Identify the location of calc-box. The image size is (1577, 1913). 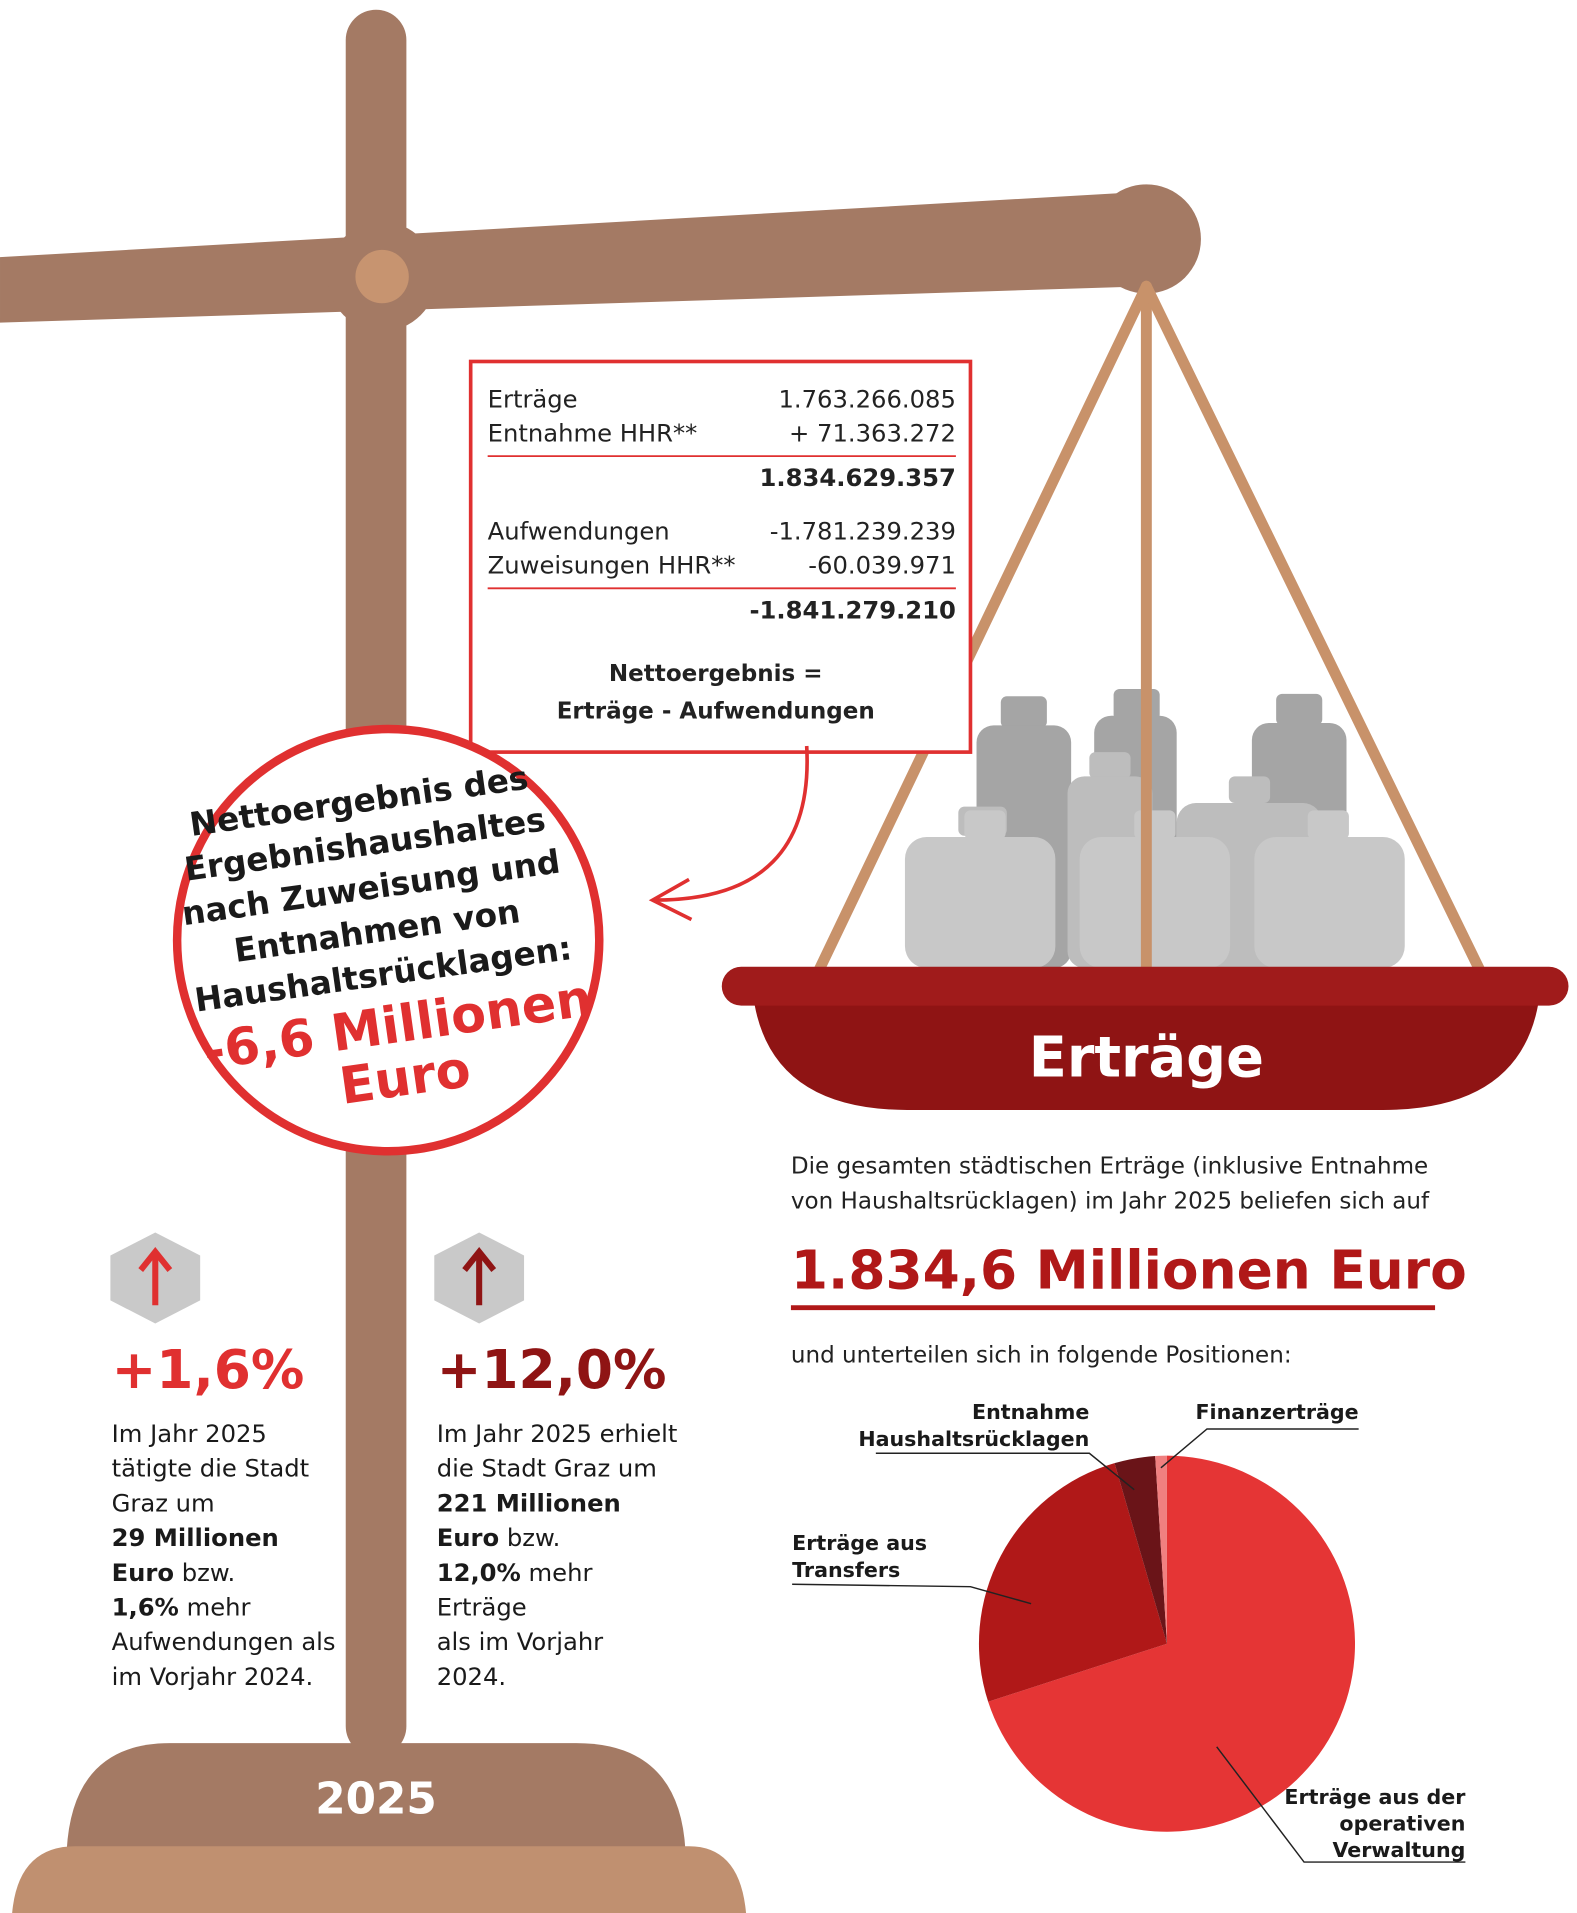
(720, 556).